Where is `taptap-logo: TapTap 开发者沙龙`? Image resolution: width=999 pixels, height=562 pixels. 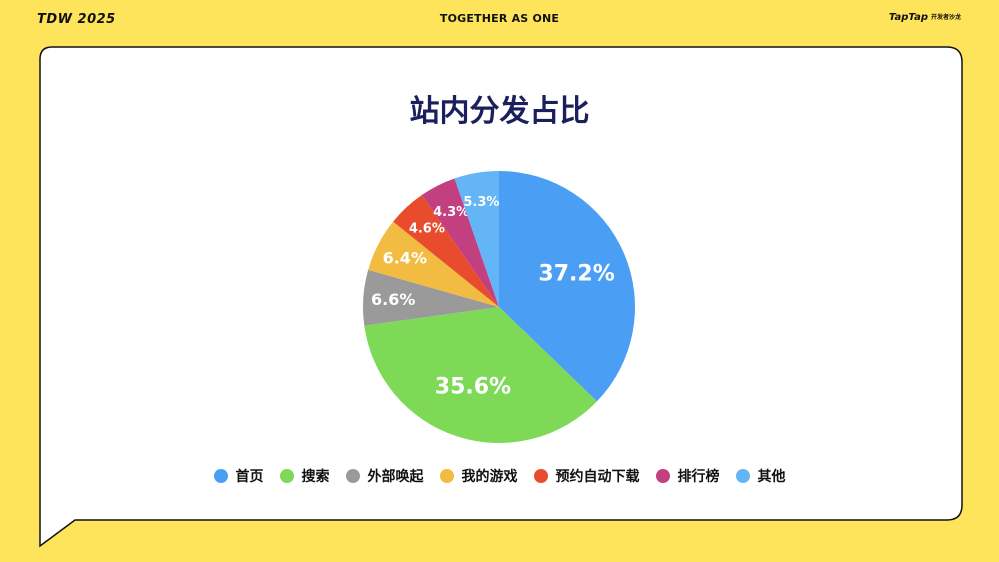 taptap-logo: TapTap 开发者沙龙 is located at coordinates (925, 17).